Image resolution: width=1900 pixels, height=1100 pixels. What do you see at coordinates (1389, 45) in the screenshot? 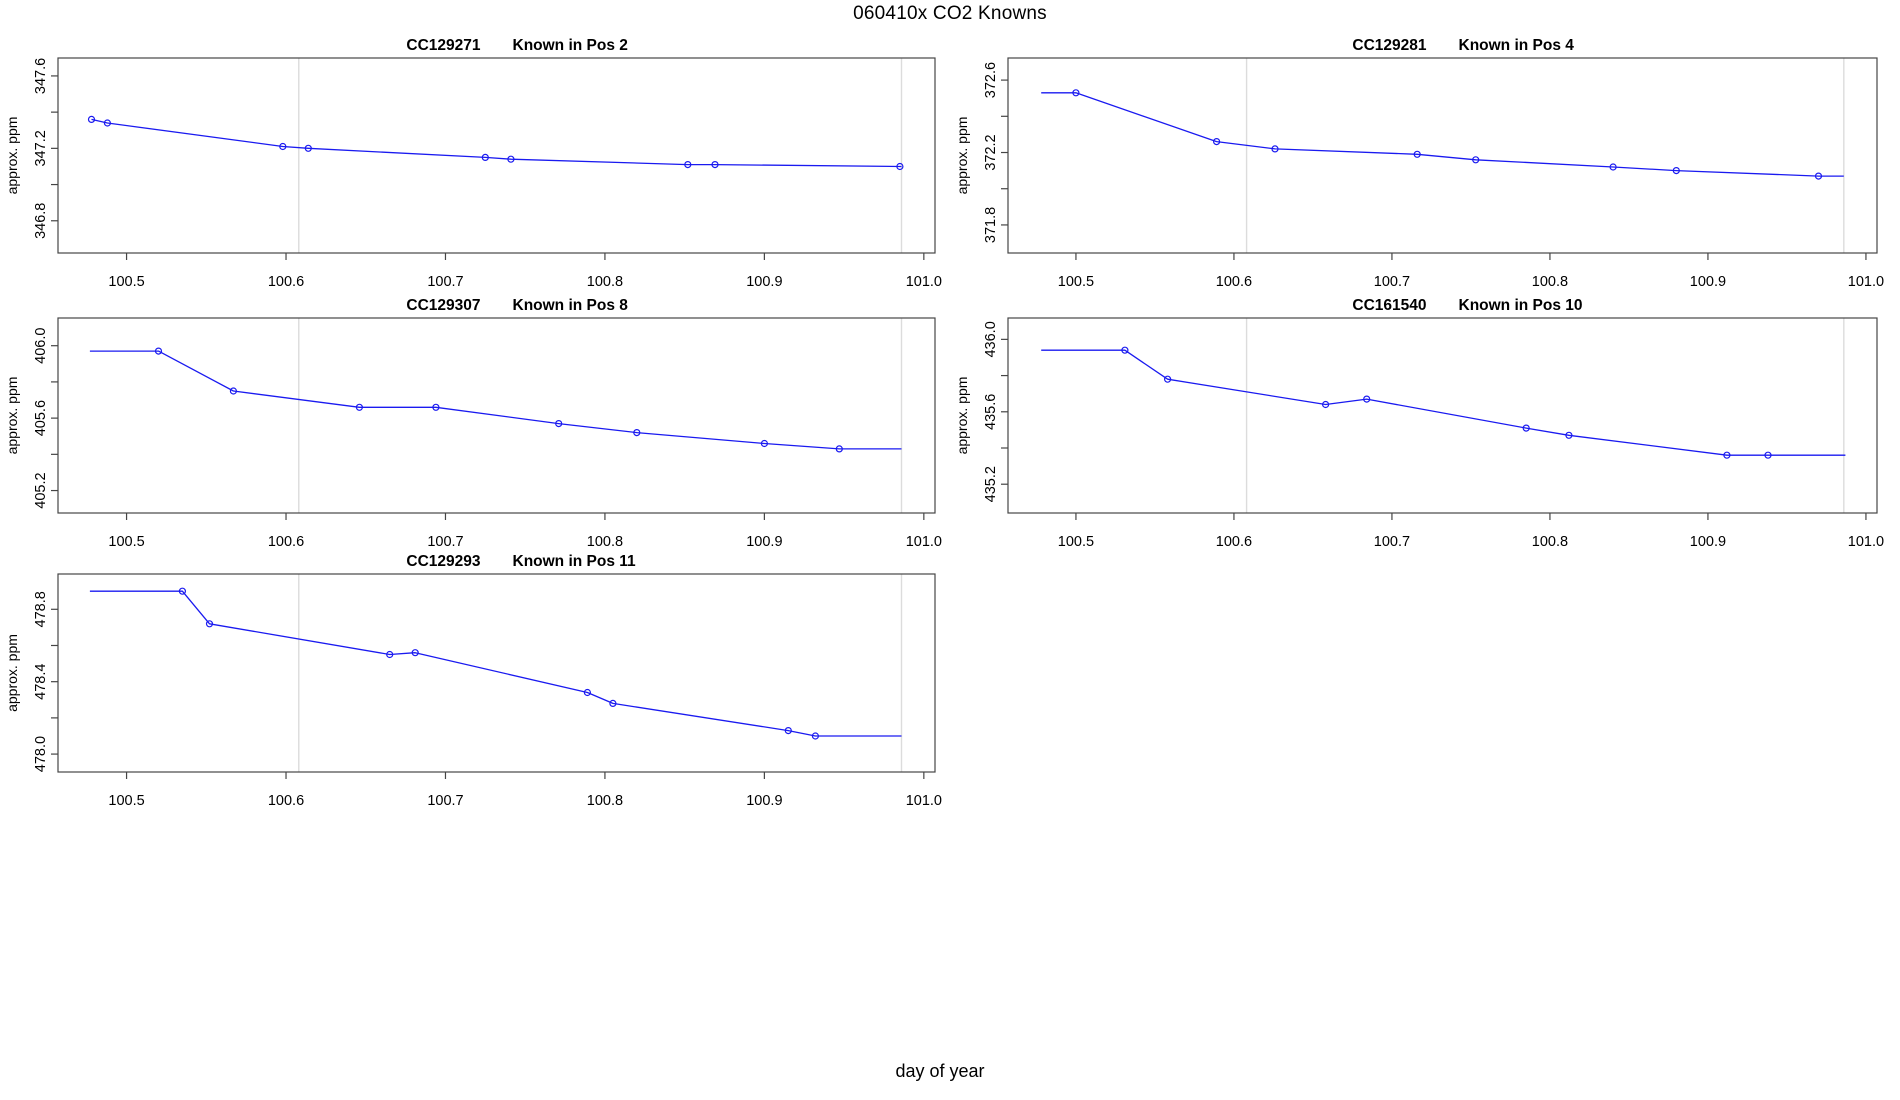
I see `plot-title-id: CC129281` at bounding box center [1389, 45].